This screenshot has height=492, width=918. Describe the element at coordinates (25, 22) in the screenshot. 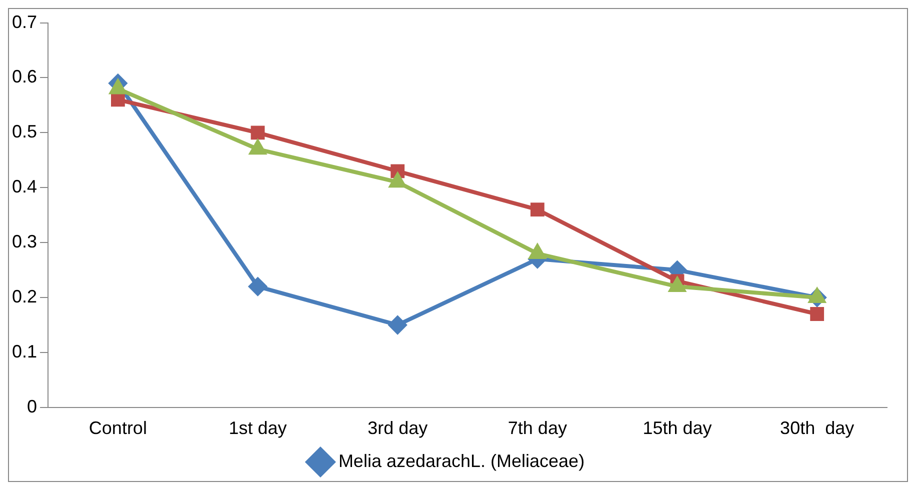

I see `y-tick-label: 0.7` at that location.